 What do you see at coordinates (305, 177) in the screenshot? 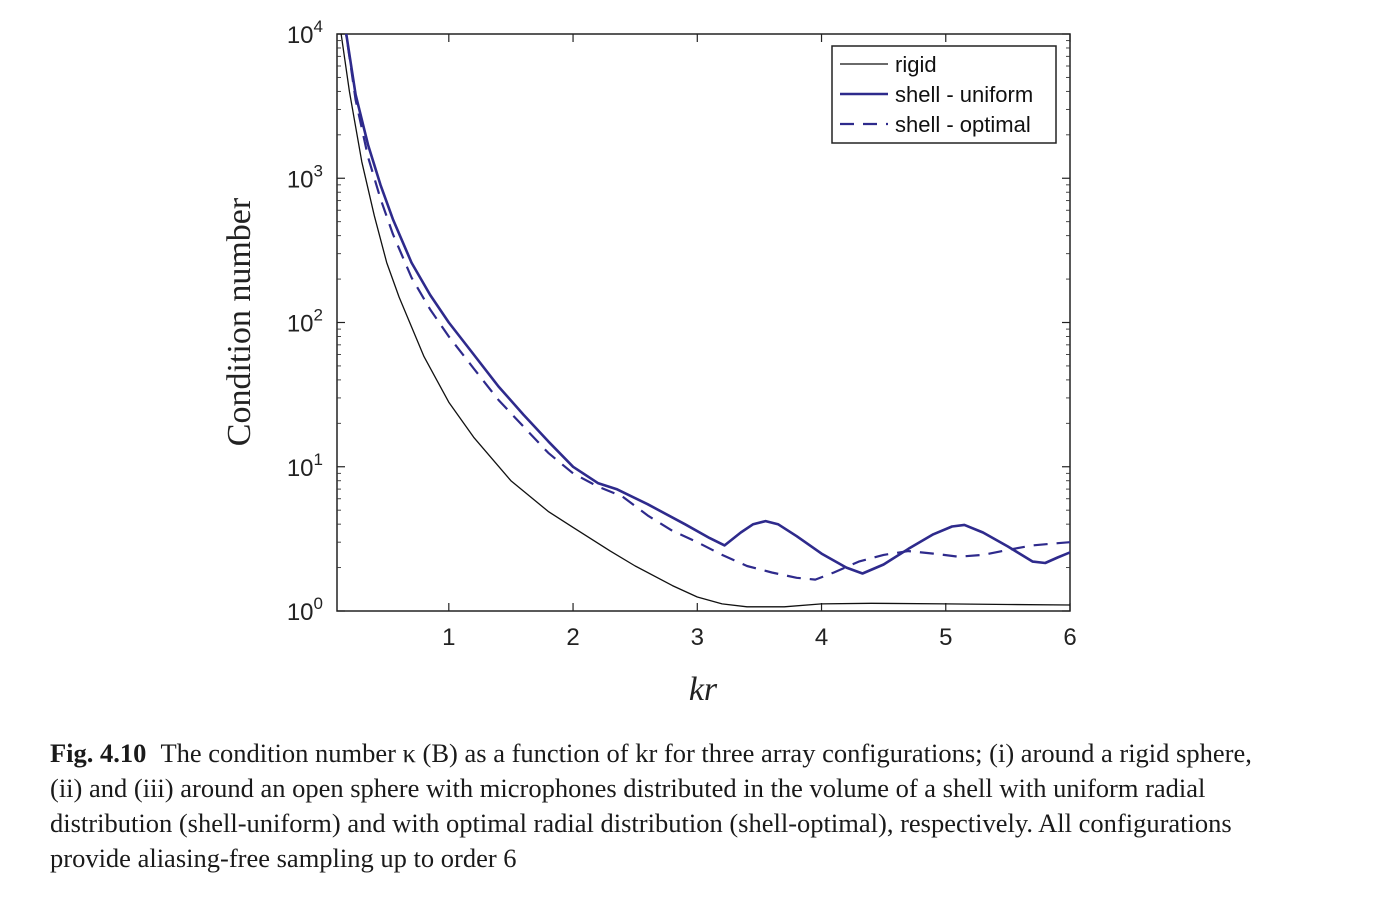
I see `y-tick-label: 10³` at bounding box center [305, 177].